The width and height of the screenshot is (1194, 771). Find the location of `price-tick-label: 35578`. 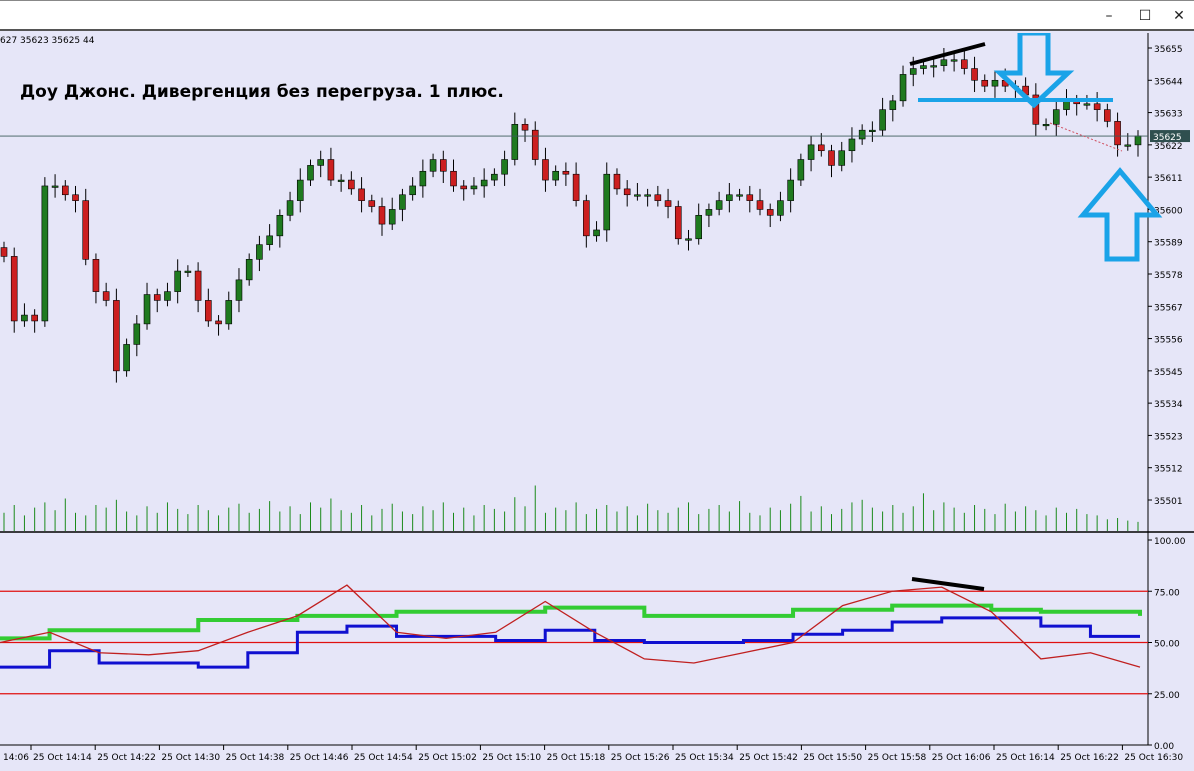

price-tick-label: 35578 is located at coordinates (1168, 276).